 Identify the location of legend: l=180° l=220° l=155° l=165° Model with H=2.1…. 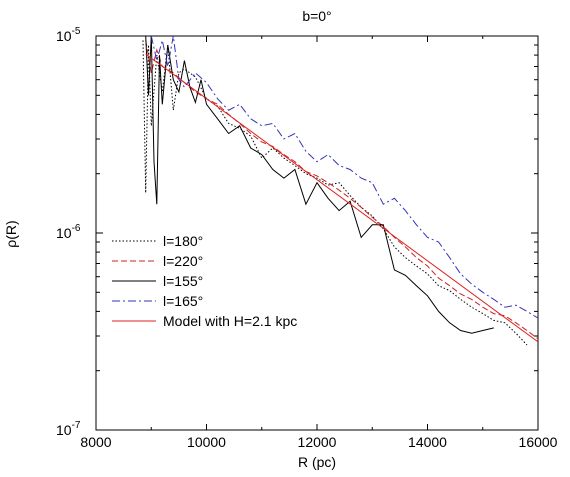
(204, 281).